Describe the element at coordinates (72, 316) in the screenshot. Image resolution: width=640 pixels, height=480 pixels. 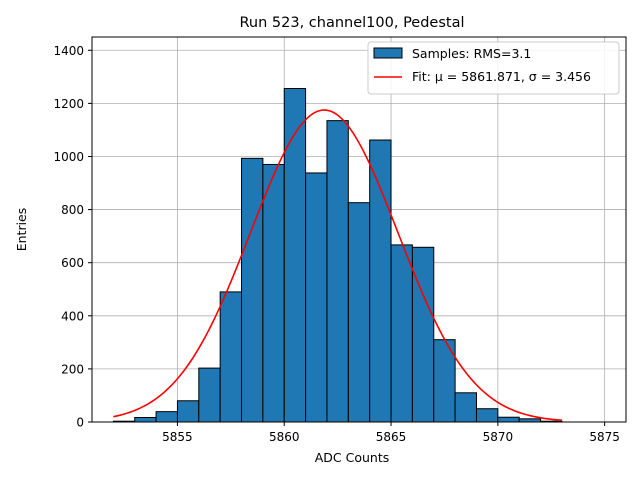
I see `y-tick-label-400: 400` at that location.